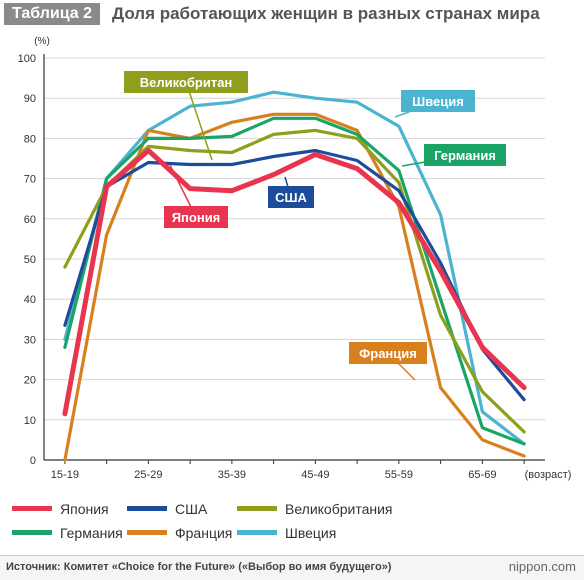  I want to click on brand-logo: nippon.com, so click(542, 566).